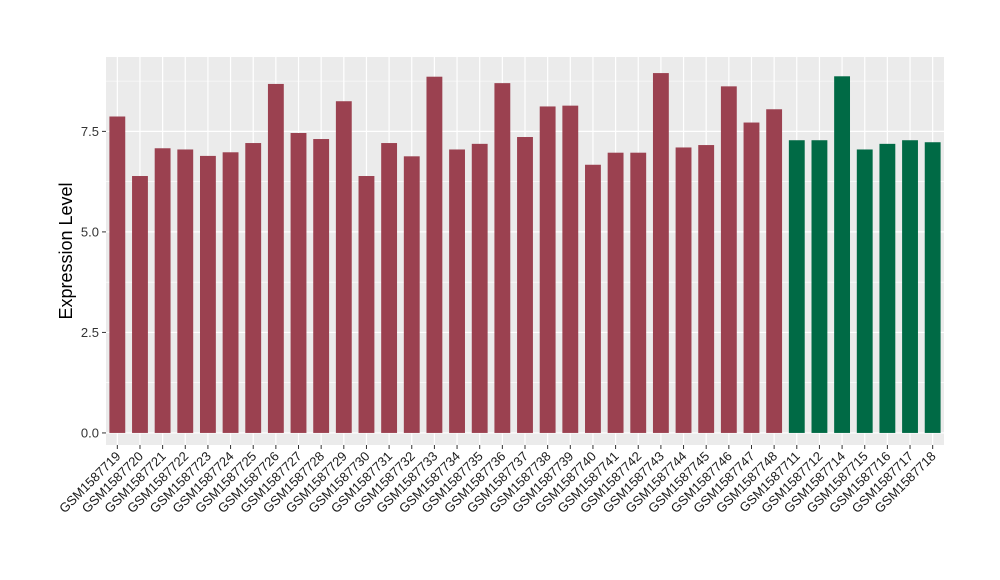 The image size is (1000, 580). I want to click on bar-GSM1587738, so click(547, 269).